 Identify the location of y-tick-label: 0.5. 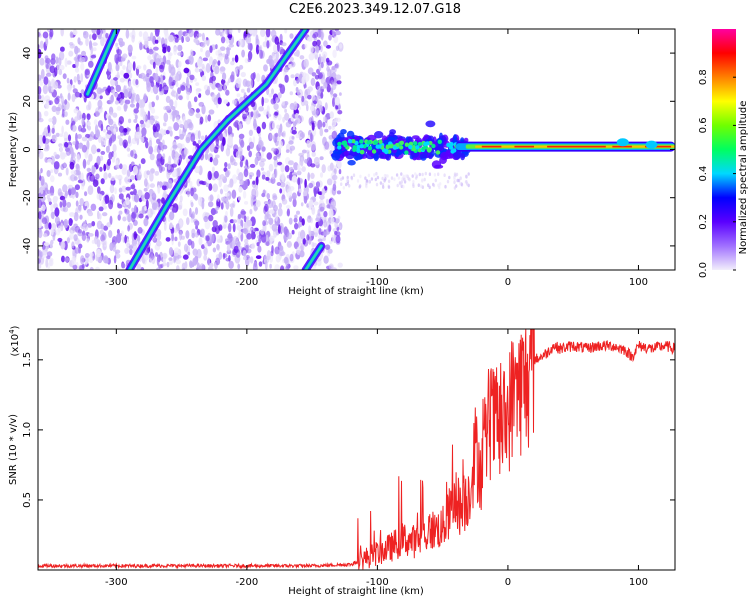
(27, 500).